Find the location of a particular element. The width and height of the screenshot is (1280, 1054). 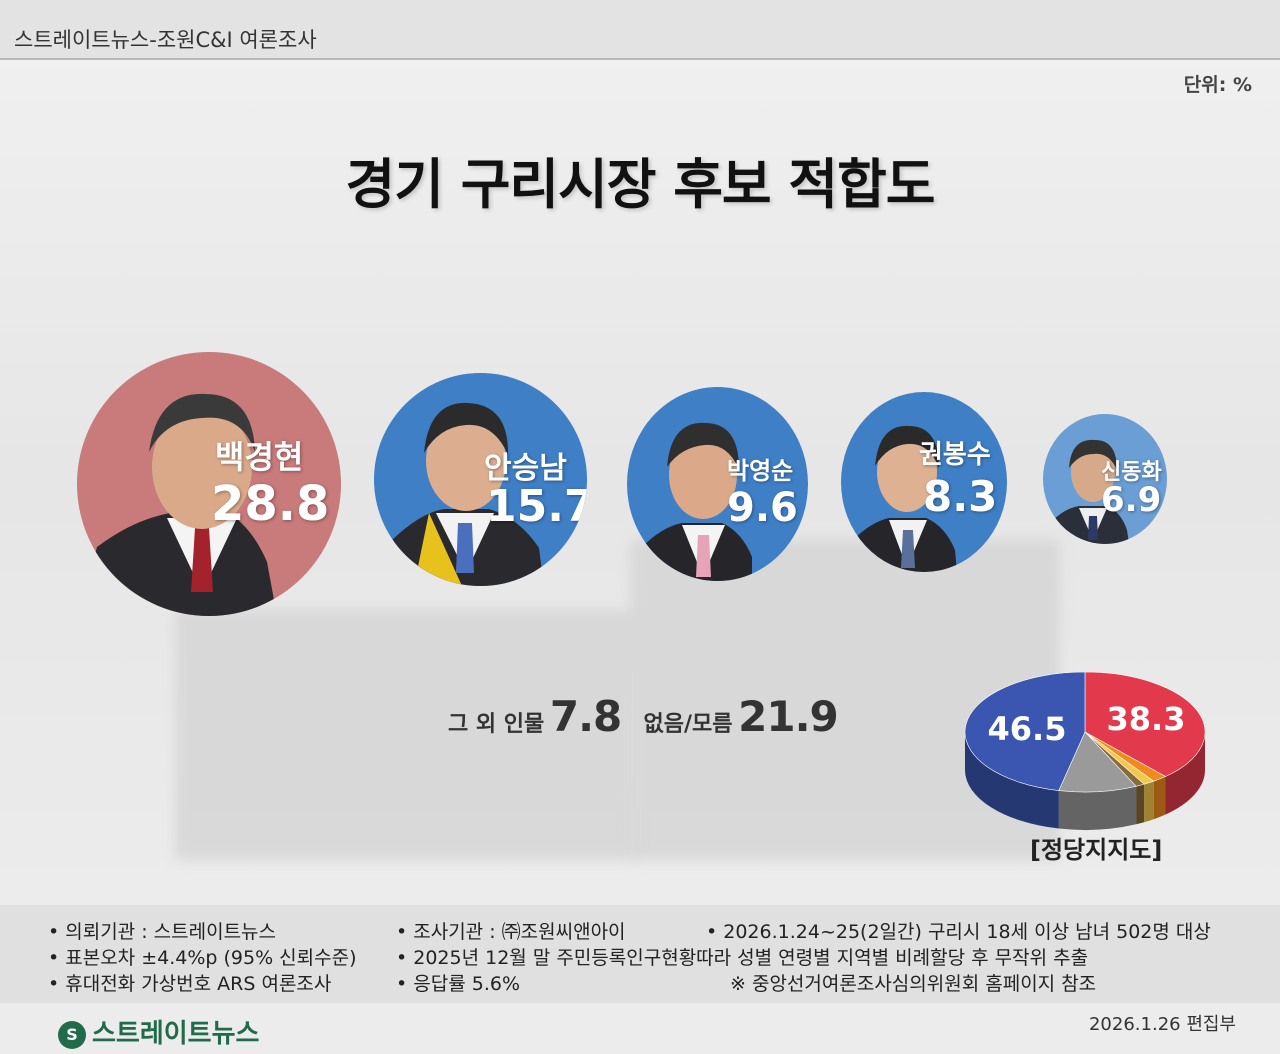

publisher-logo: S 스트레이트뉴스 is located at coordinates (158, 1031).